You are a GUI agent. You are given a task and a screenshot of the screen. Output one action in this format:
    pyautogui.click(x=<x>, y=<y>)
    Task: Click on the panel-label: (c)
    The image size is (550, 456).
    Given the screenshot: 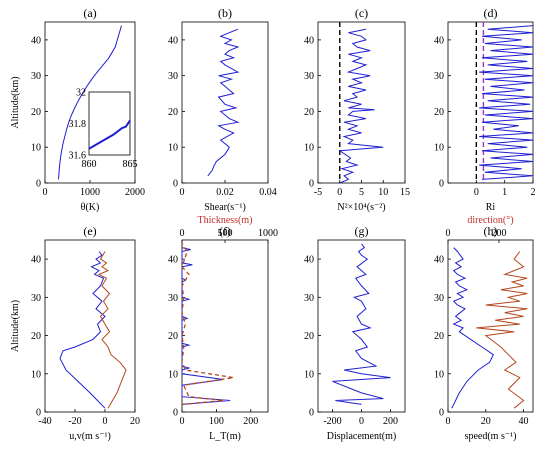 What is the action you would take?
    pyautogui.click(x=361, y=13)
    